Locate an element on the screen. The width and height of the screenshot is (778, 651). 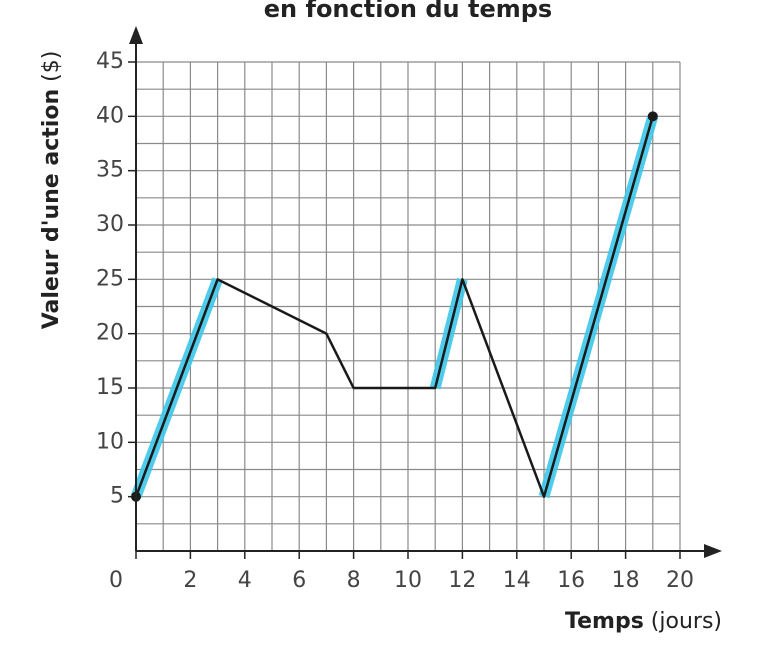
x-unit: (jours) is located at coordinates (686, 621).